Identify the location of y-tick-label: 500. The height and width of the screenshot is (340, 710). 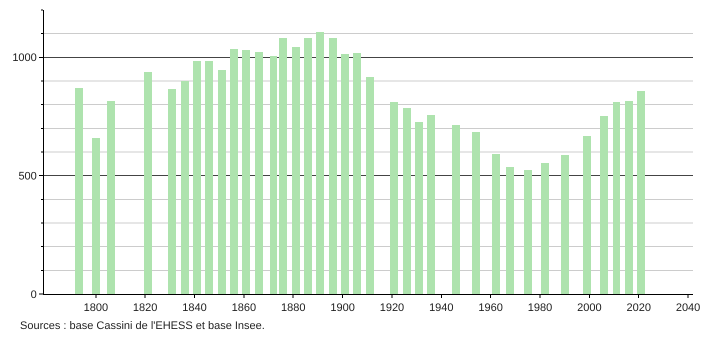
(27, 176).